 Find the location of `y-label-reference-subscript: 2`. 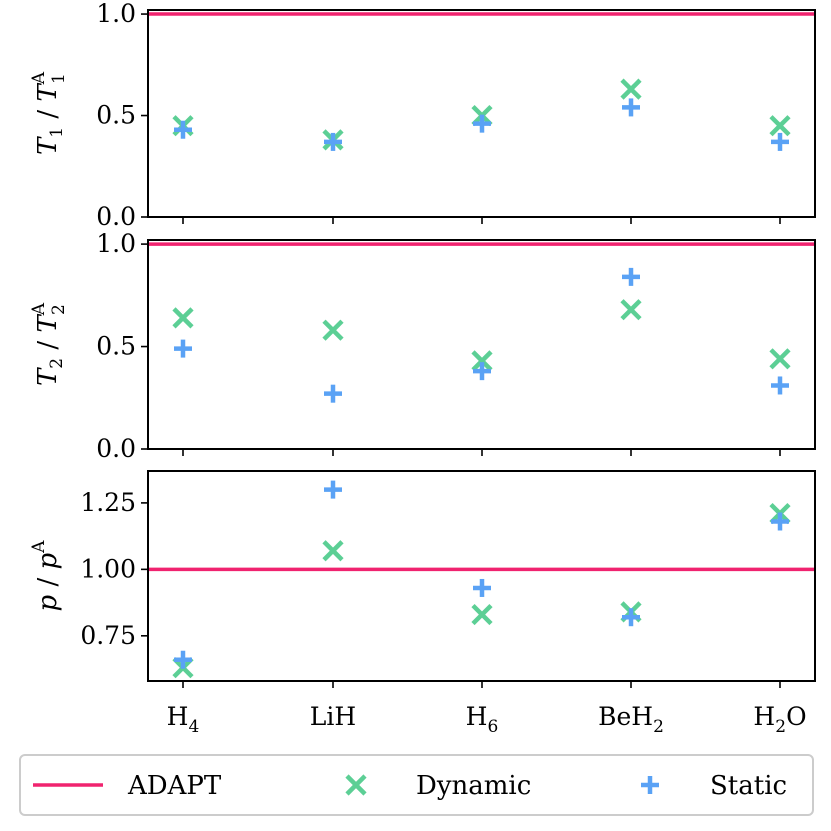

y-label-reference-subscript: 2 is located at coordinates (59, 309).